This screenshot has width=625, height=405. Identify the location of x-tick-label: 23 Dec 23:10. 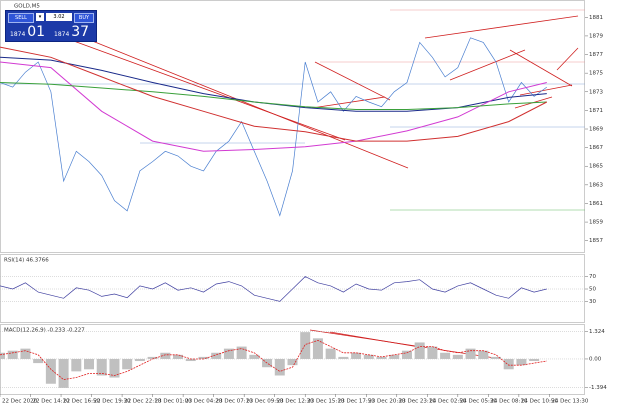
(417, 402).